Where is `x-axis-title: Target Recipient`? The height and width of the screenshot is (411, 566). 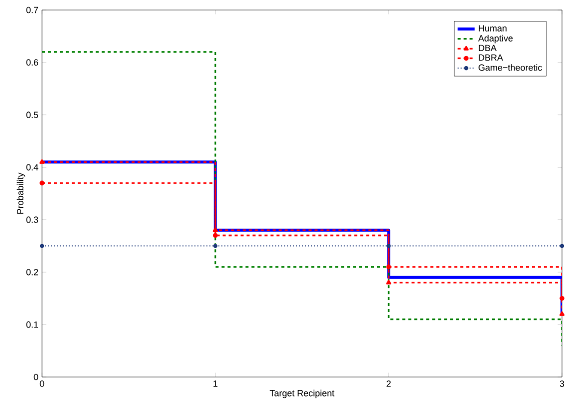 x-axis-title: Target Recipient is located at coordinates (302, 394).